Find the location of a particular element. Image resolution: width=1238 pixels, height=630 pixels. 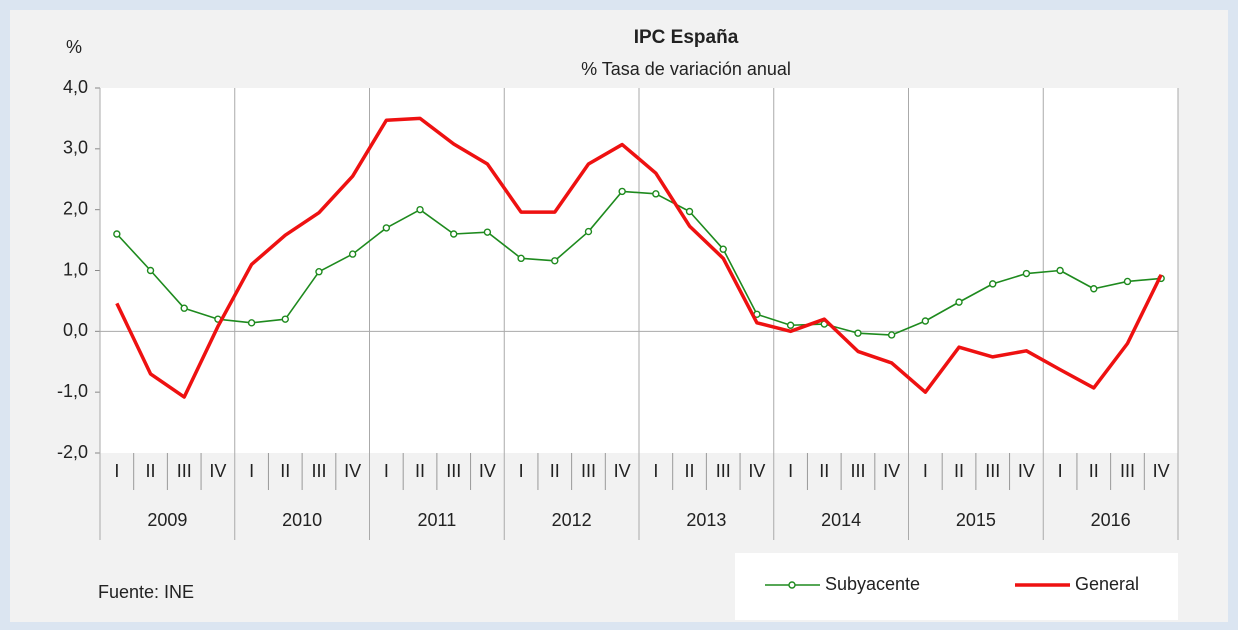

legend-label: General is located at coordinates (1107, 584).